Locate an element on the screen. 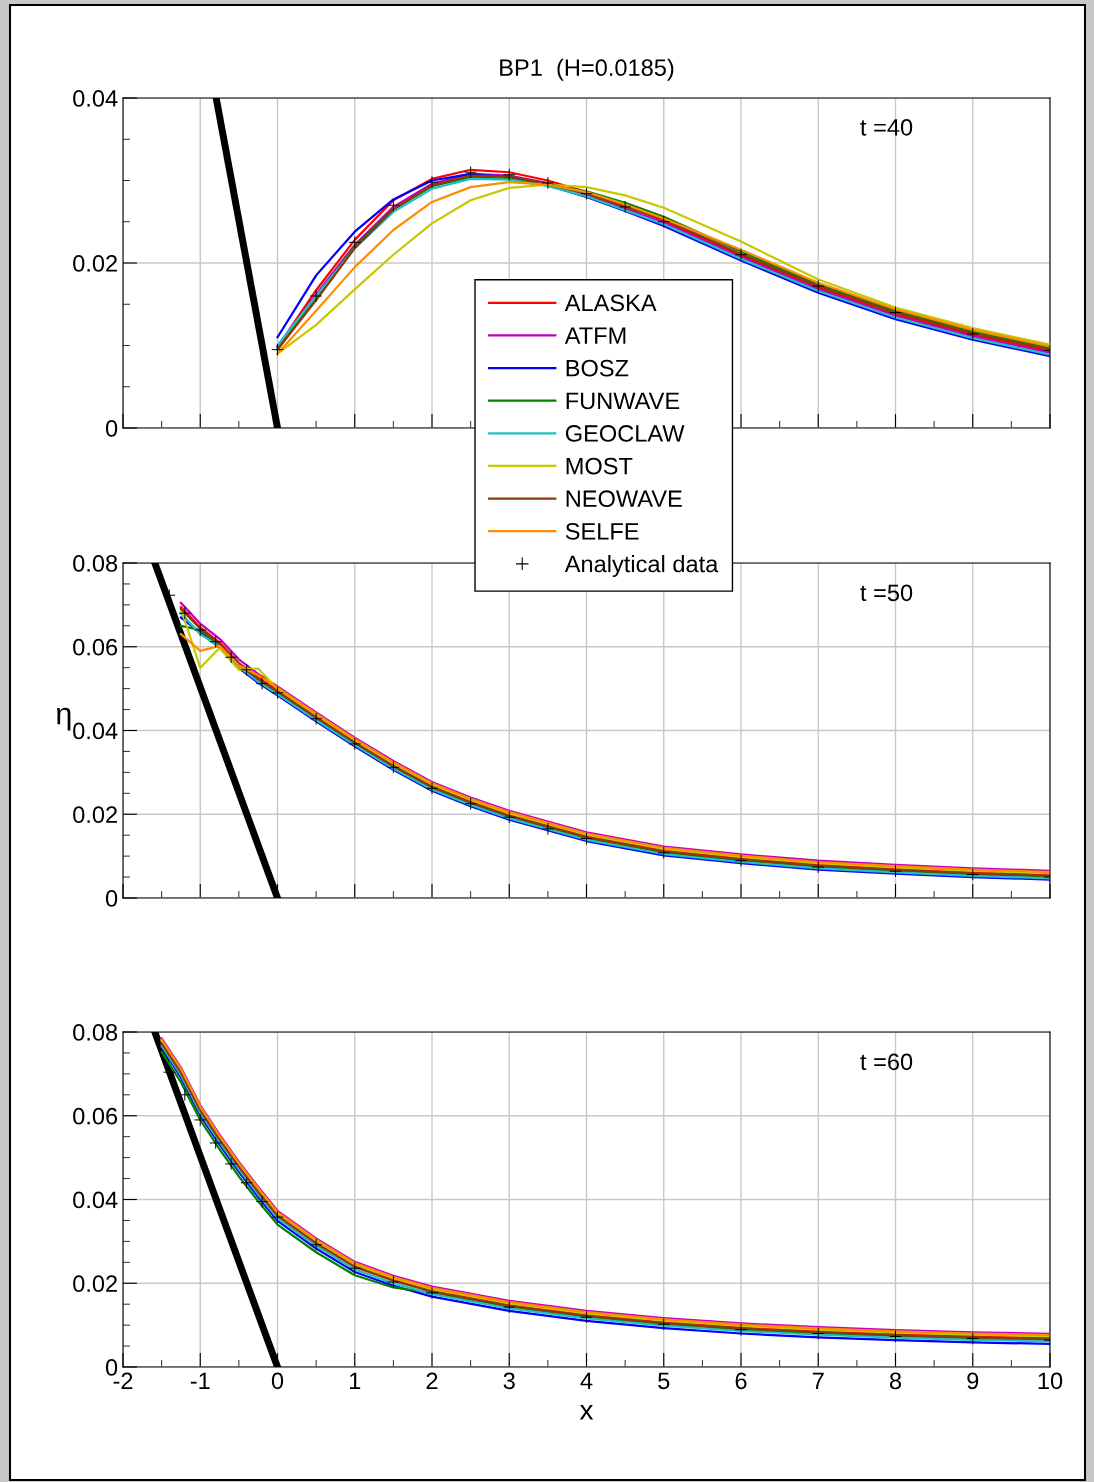 The image size is (1094, 1482). x-tick-label: 1 is located at coordinates (355, 1380).